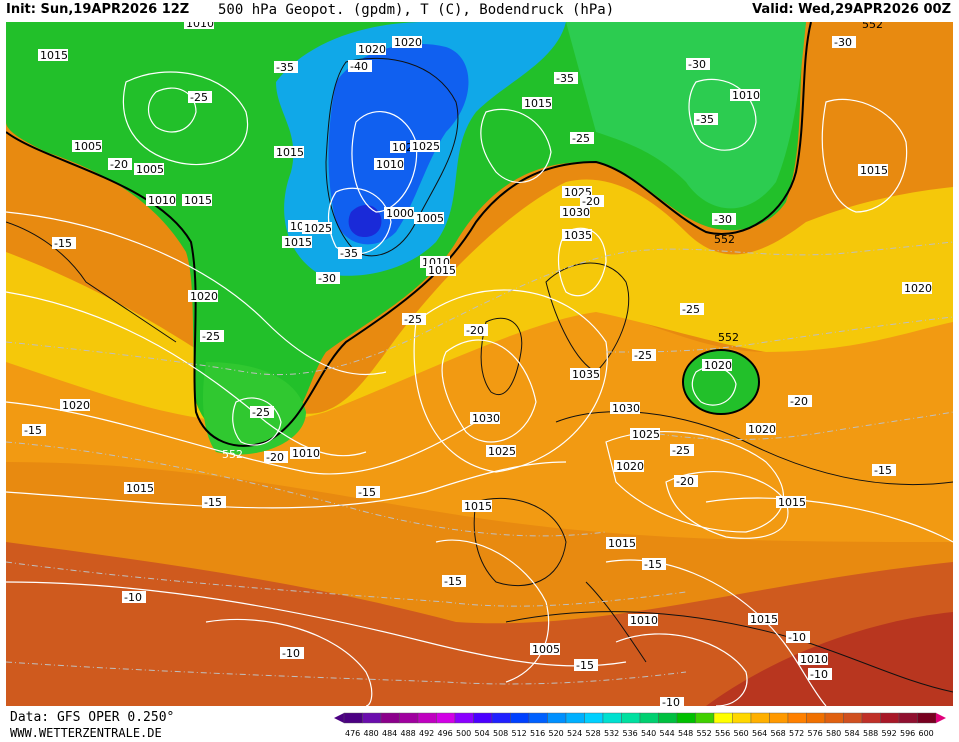 The width and height of the screenshot is (959, 742). Describe the element at coordinates (833, 733) in the screenshot. I see `scale-tick-label: 580` at that location.